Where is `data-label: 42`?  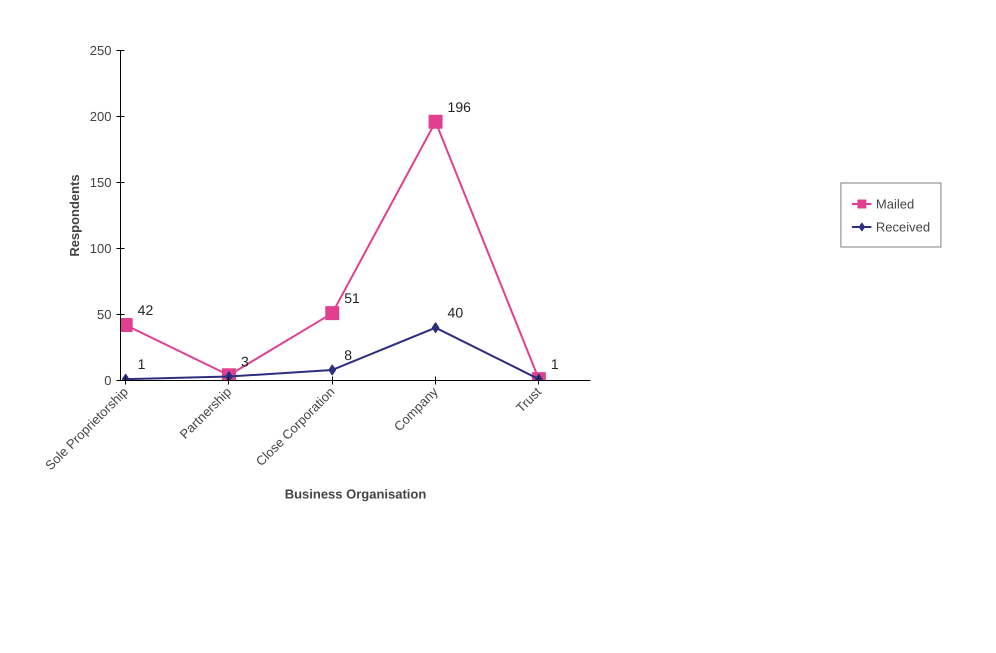
data-label: 42 is located at coordinates (146, 310).